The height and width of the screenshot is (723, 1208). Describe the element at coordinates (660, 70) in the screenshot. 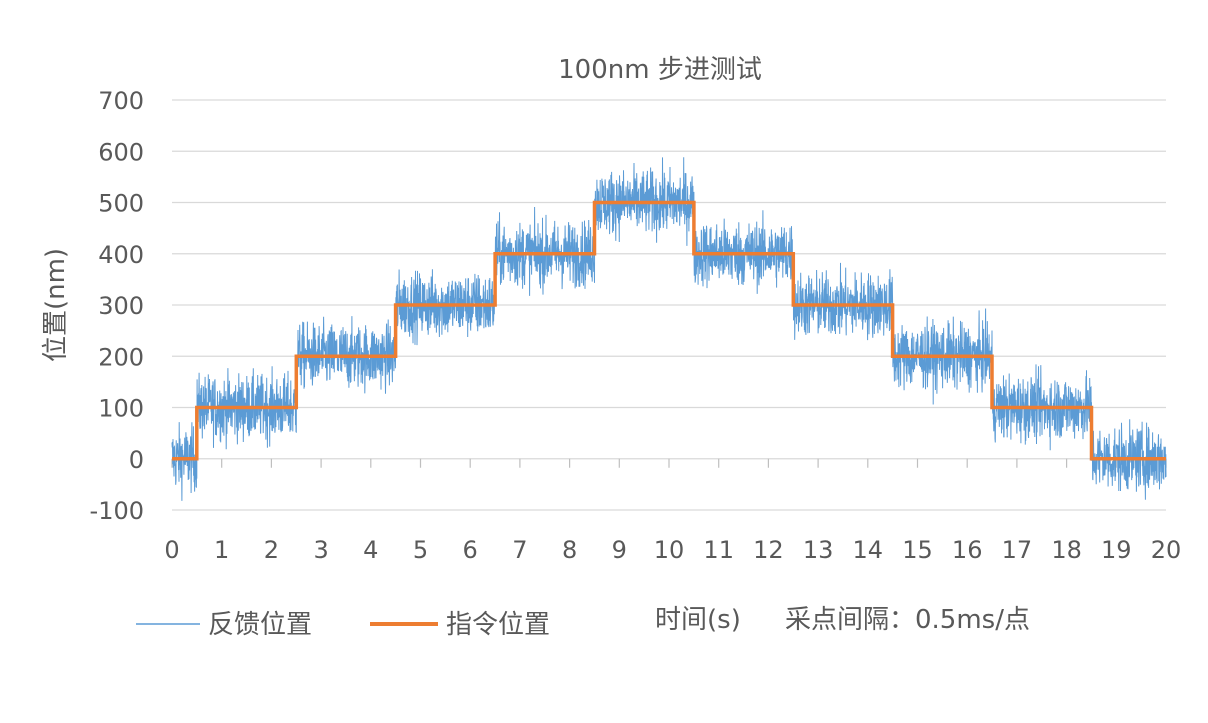

I see `chart-title: 100nm 步进测试` at that location.